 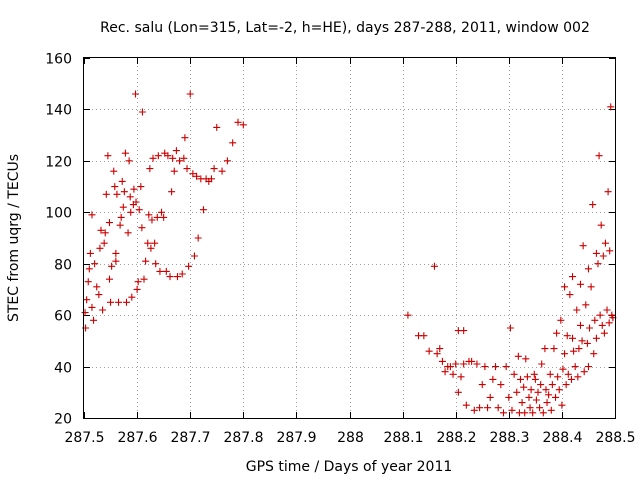 I want to click on x-tick-label: 288.5, so click(x=615, y=438).